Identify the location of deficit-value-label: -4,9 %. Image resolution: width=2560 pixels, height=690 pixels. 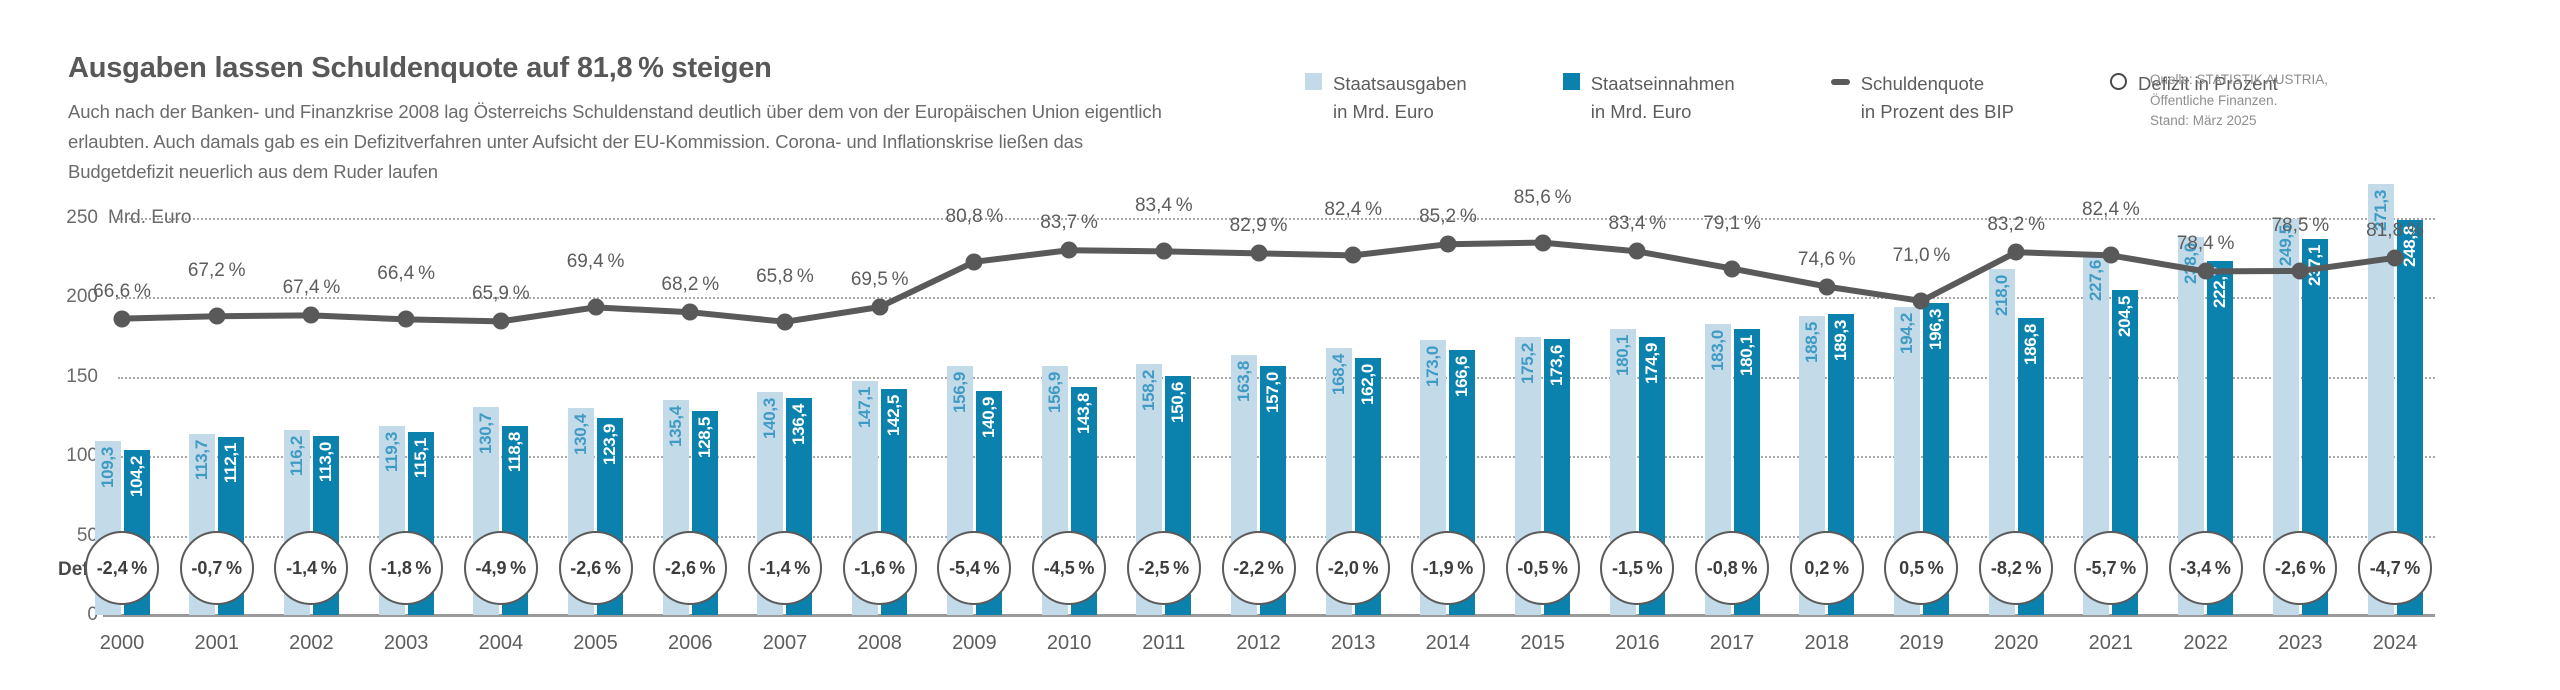
(501, 567).